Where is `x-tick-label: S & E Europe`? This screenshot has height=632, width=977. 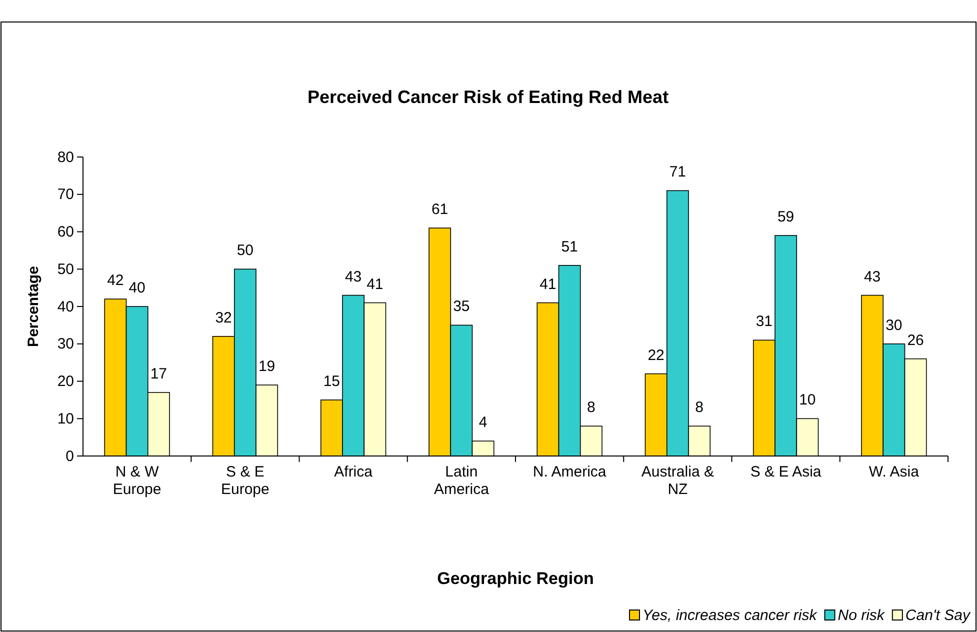
x-tick-label: S & E Europe is located at coordinates (245, 481).